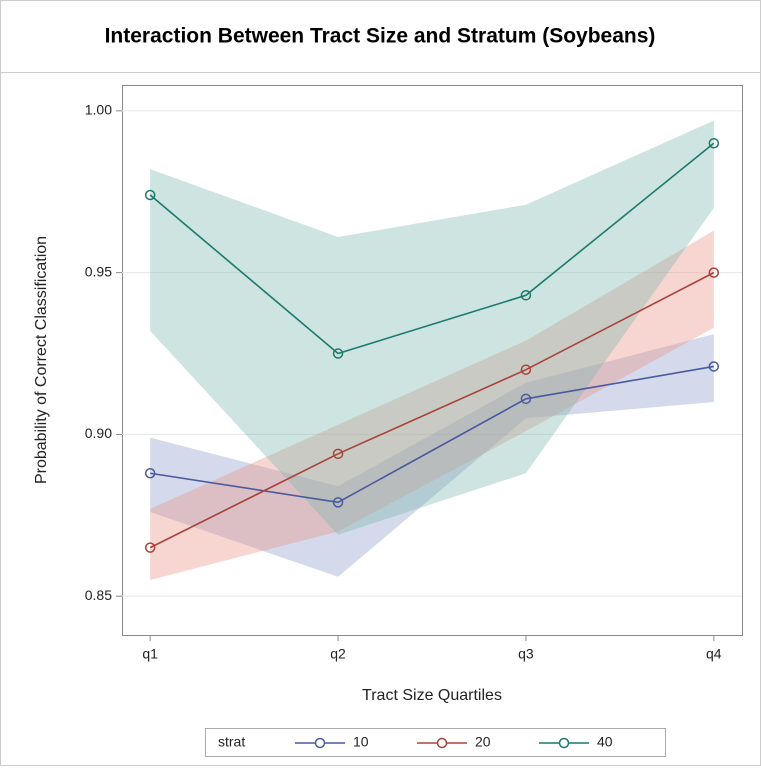 This screenshot has width=761, height=771. What do you see at coordinates (41, 360) in the screenshot?
I see `y-axis-label: Probability of Correct Classification` at bounding box center [41, 360].